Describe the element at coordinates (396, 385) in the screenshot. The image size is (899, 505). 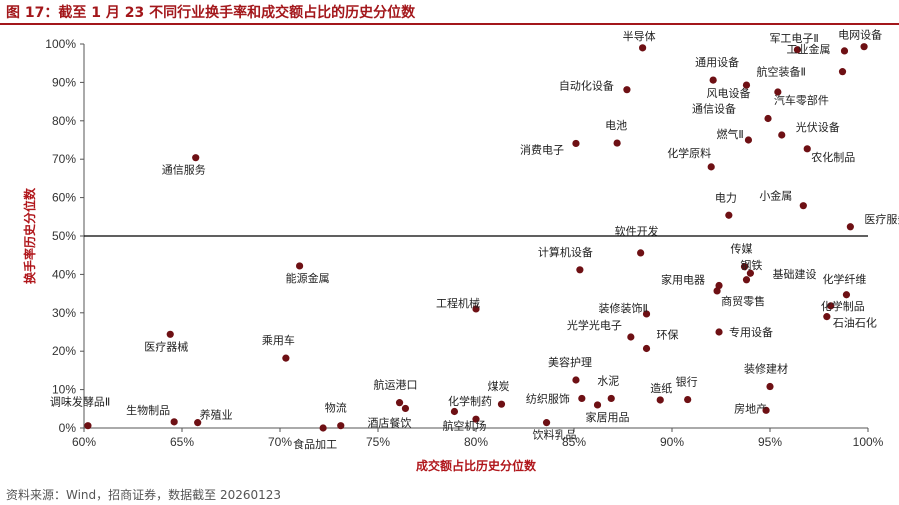
I see `point-label: 航运港口` at that location.